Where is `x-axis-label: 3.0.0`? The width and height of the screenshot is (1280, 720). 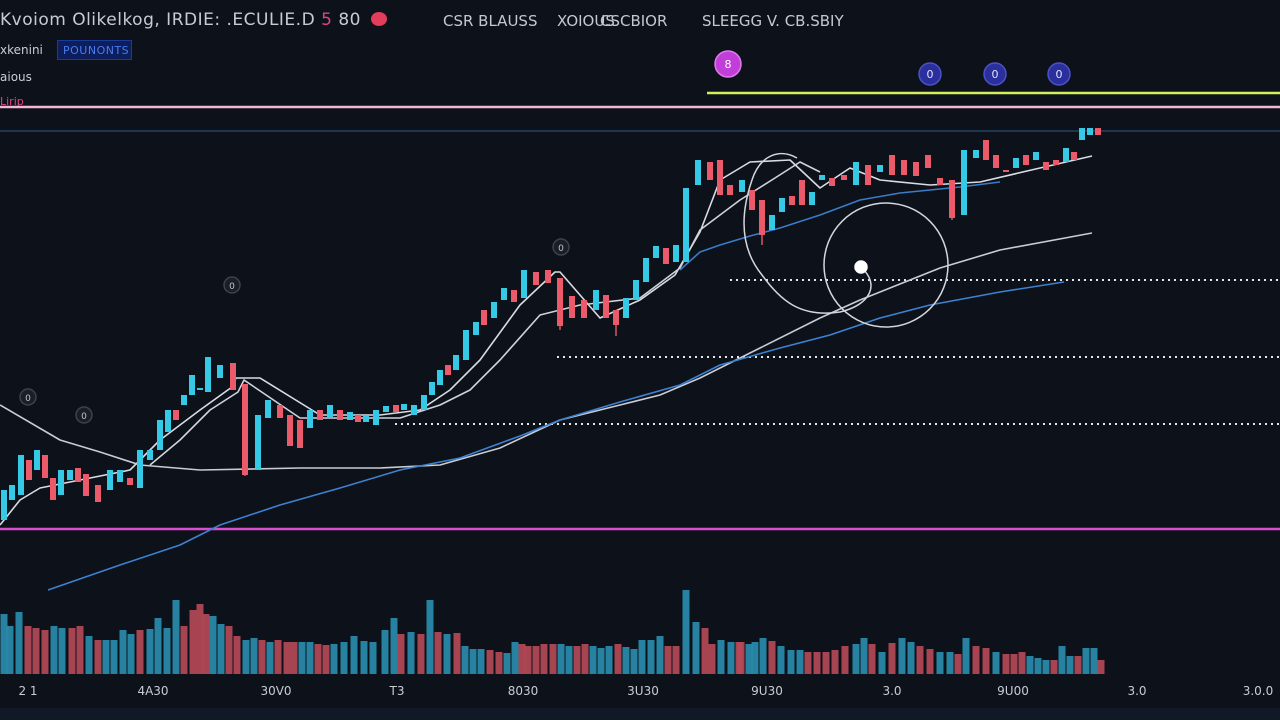
x-axis-label: 3.0.0 is located at coordinates (1258, 691).